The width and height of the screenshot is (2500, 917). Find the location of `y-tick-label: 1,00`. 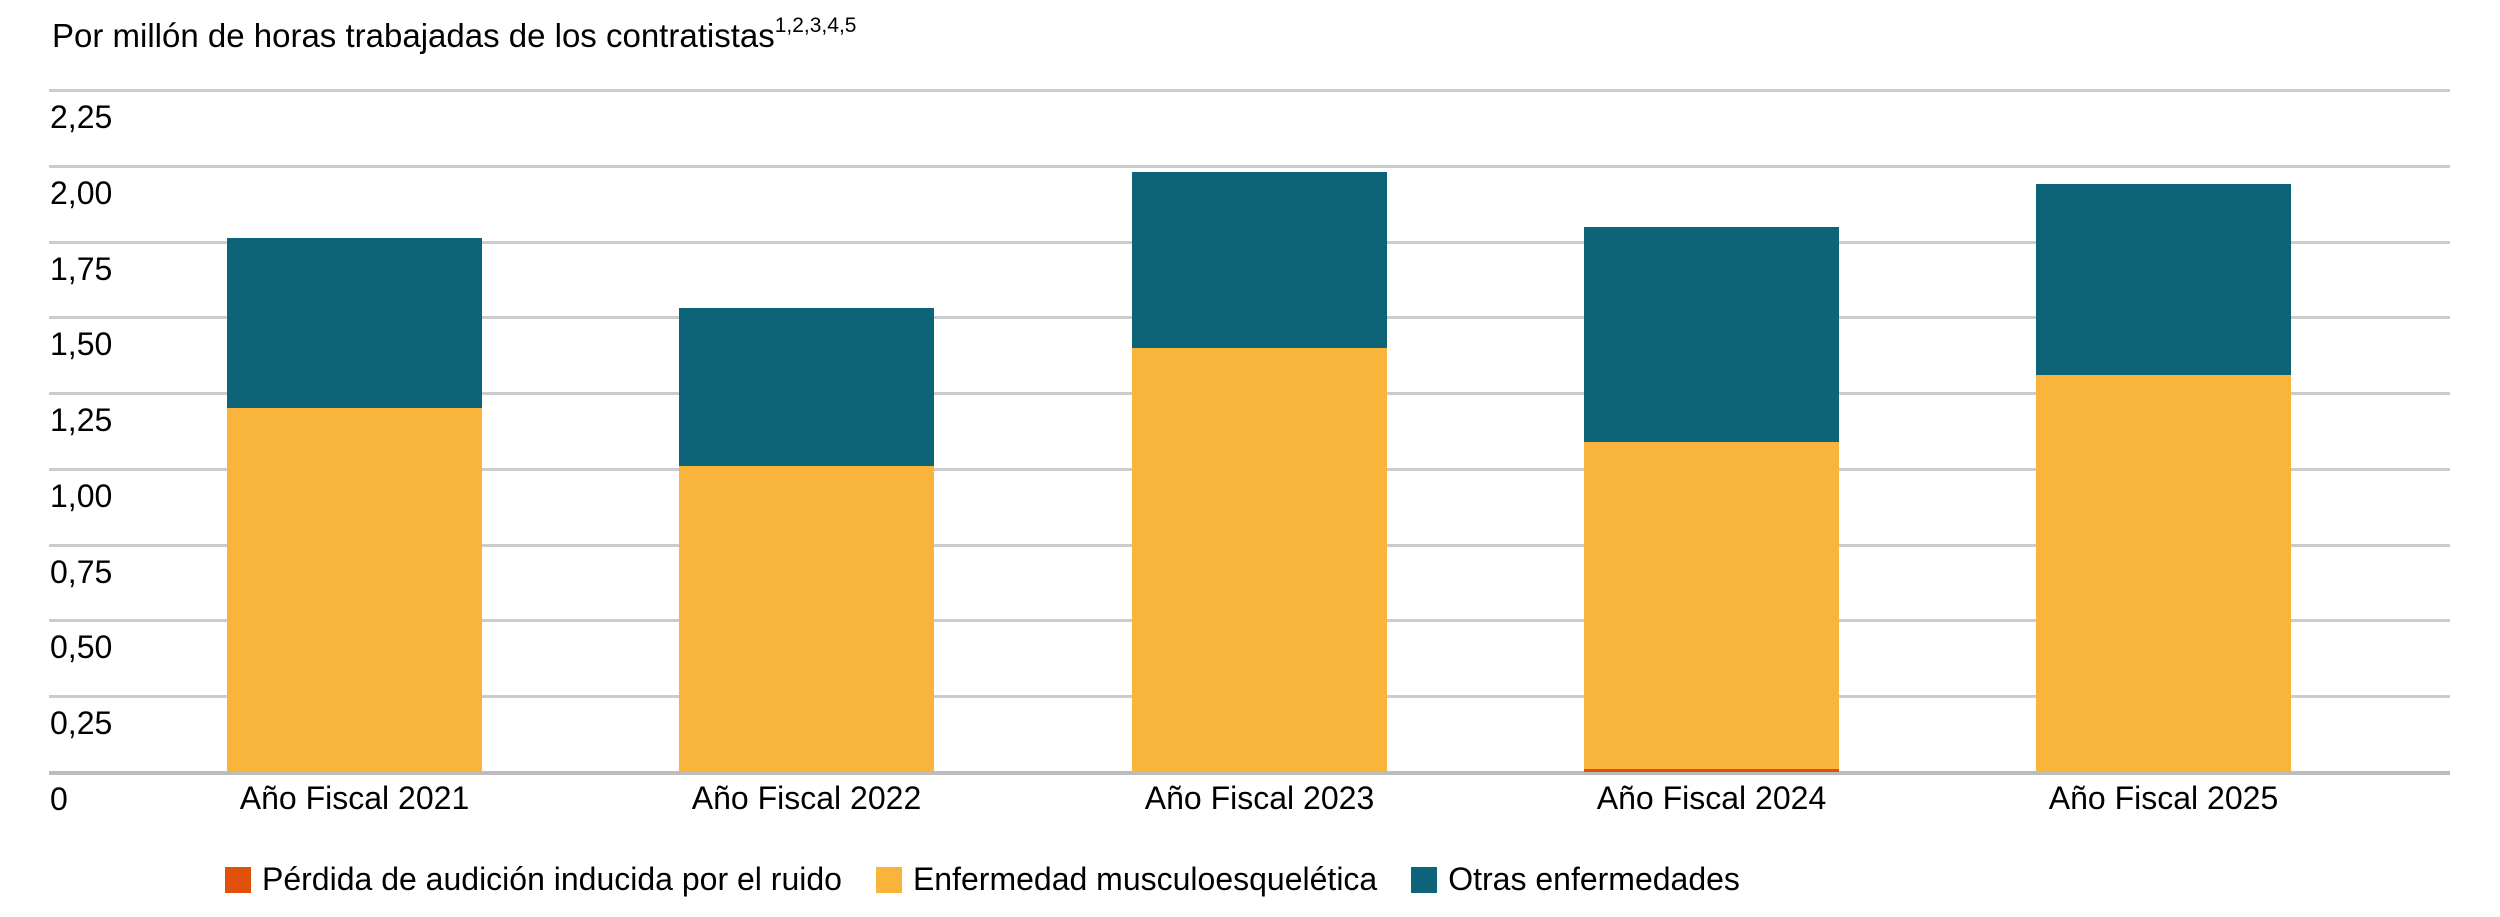

y-tick-label: 1,00 is located at coordinates (81, 496).